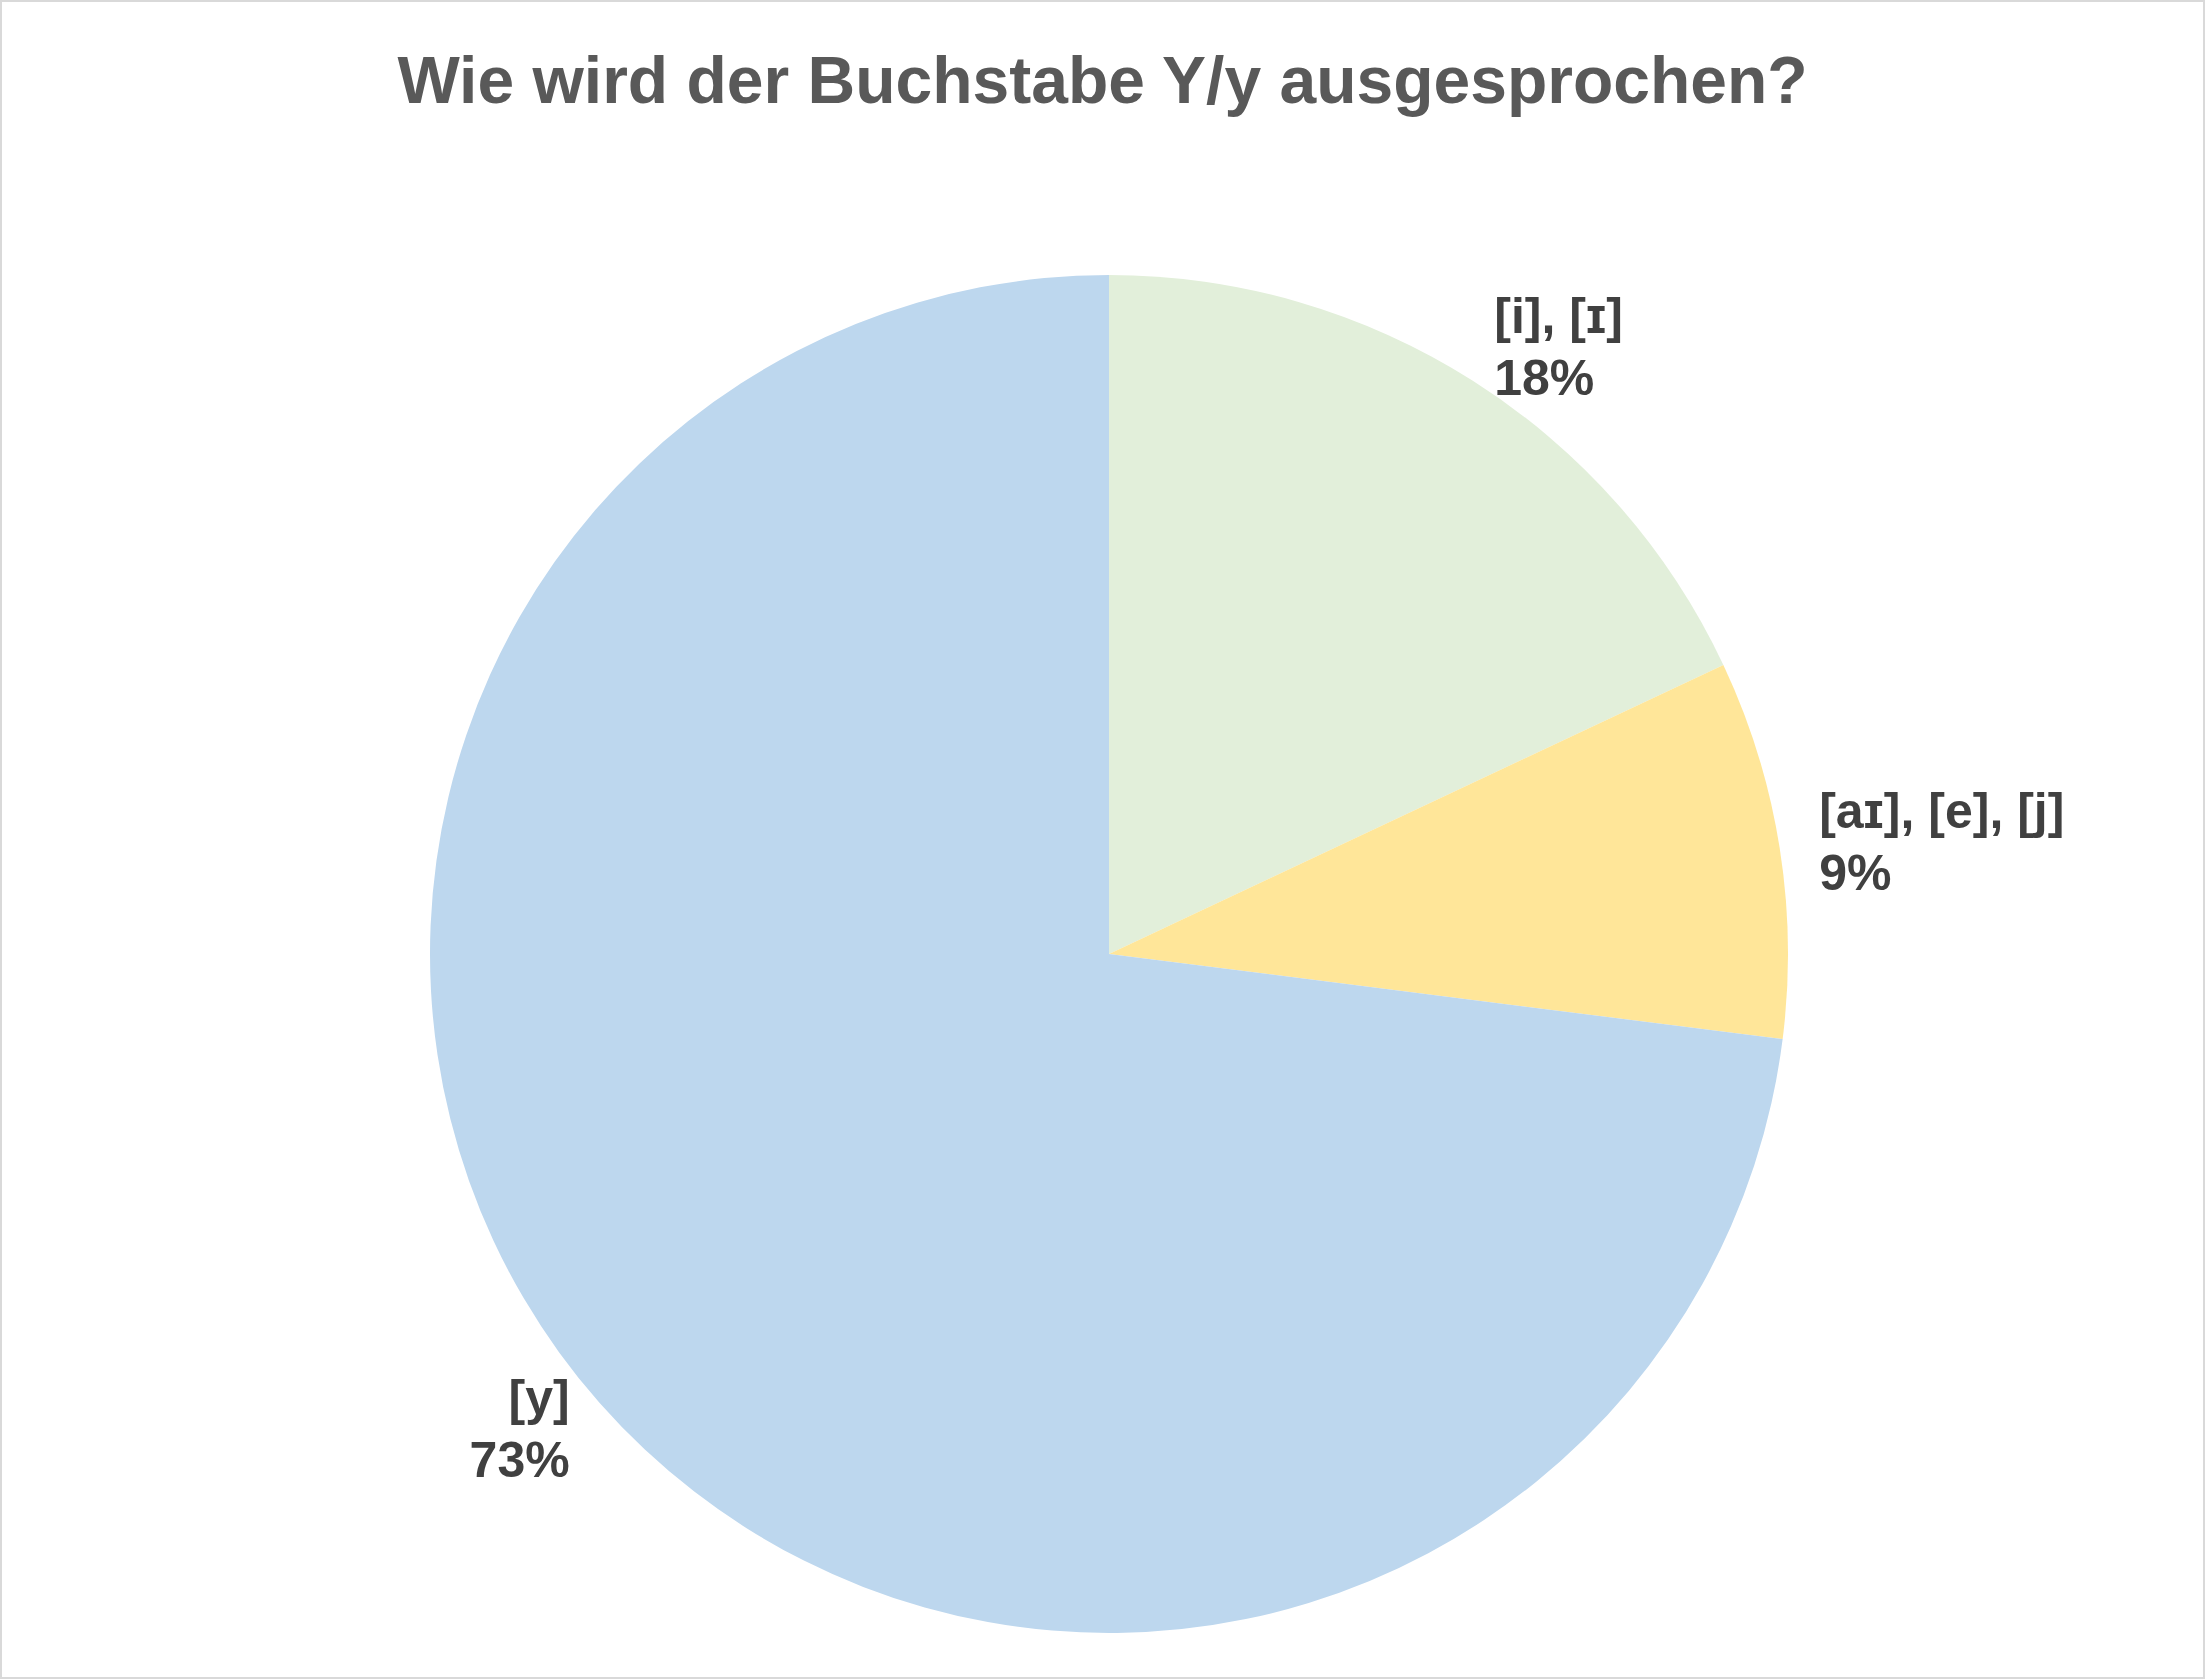  I want to click on data-label: 9%, so click(1855, 872).